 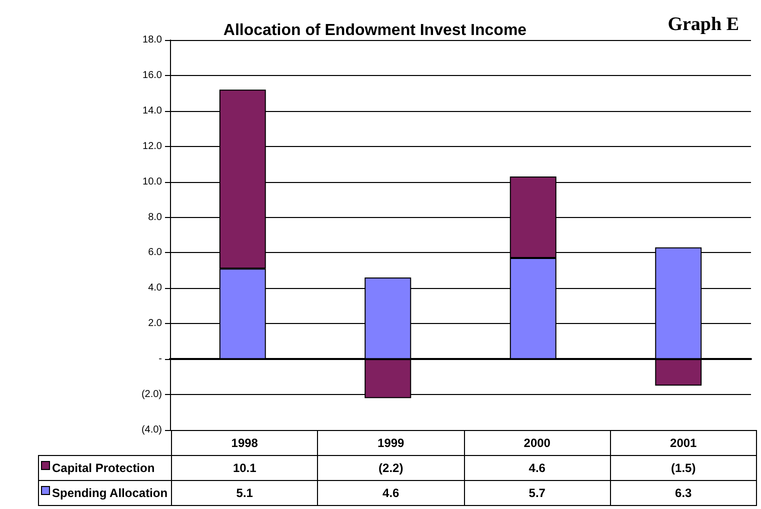 I want to click on x-tick-label: 1998, so click(x=245, y=443).